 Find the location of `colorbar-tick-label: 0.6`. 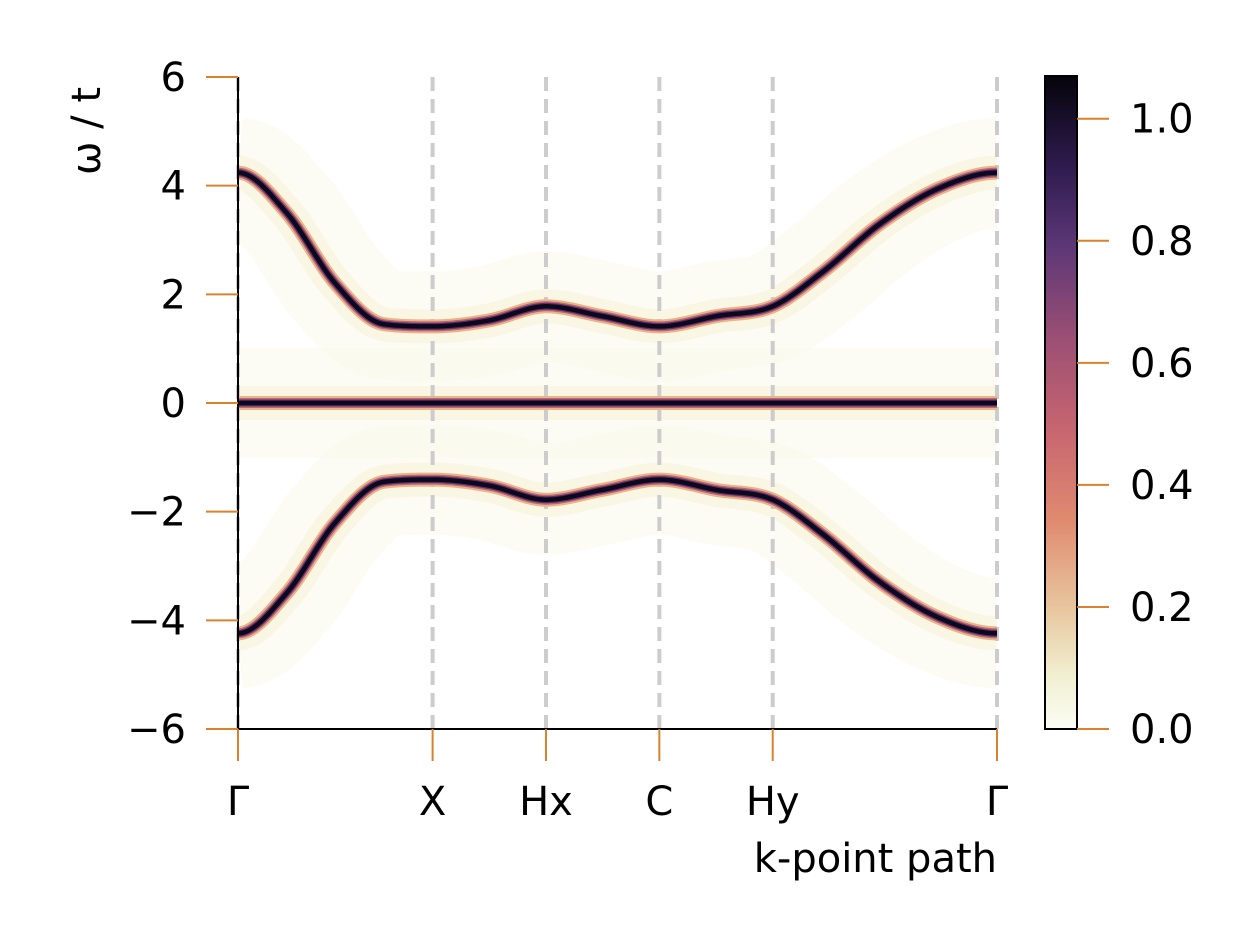

colorbar-tick-label: 0.6 is located at coordinates (1162, 364).